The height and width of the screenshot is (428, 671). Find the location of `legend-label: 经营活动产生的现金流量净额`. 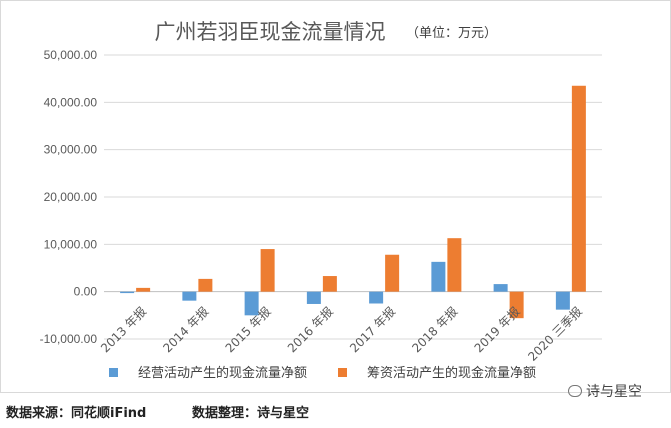

legend-label: 经营活动产生的现金流量净额 is located at coordinates (222, 373).